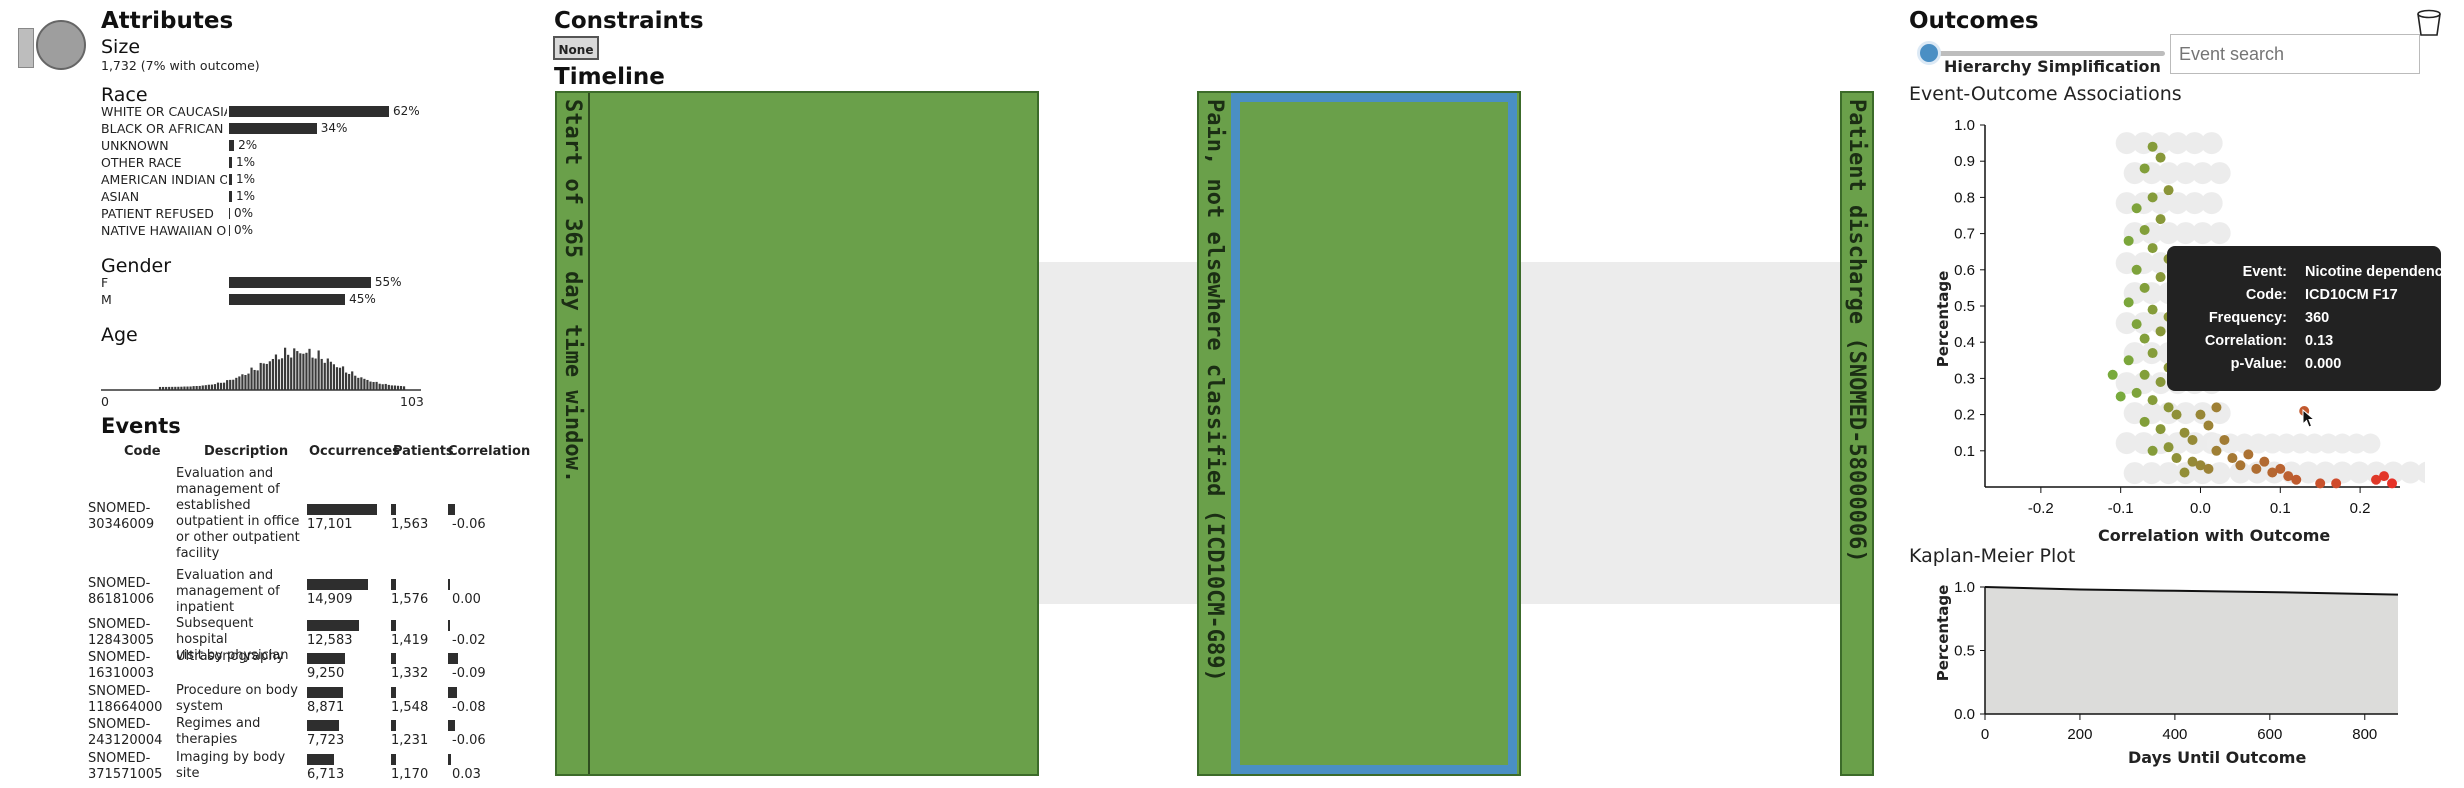 This screenshot has height=788, width=2464. What do you see at coordinates (246, 451) in the screenshot?
I see `header-description: Description` at bounding box center [246, 451].